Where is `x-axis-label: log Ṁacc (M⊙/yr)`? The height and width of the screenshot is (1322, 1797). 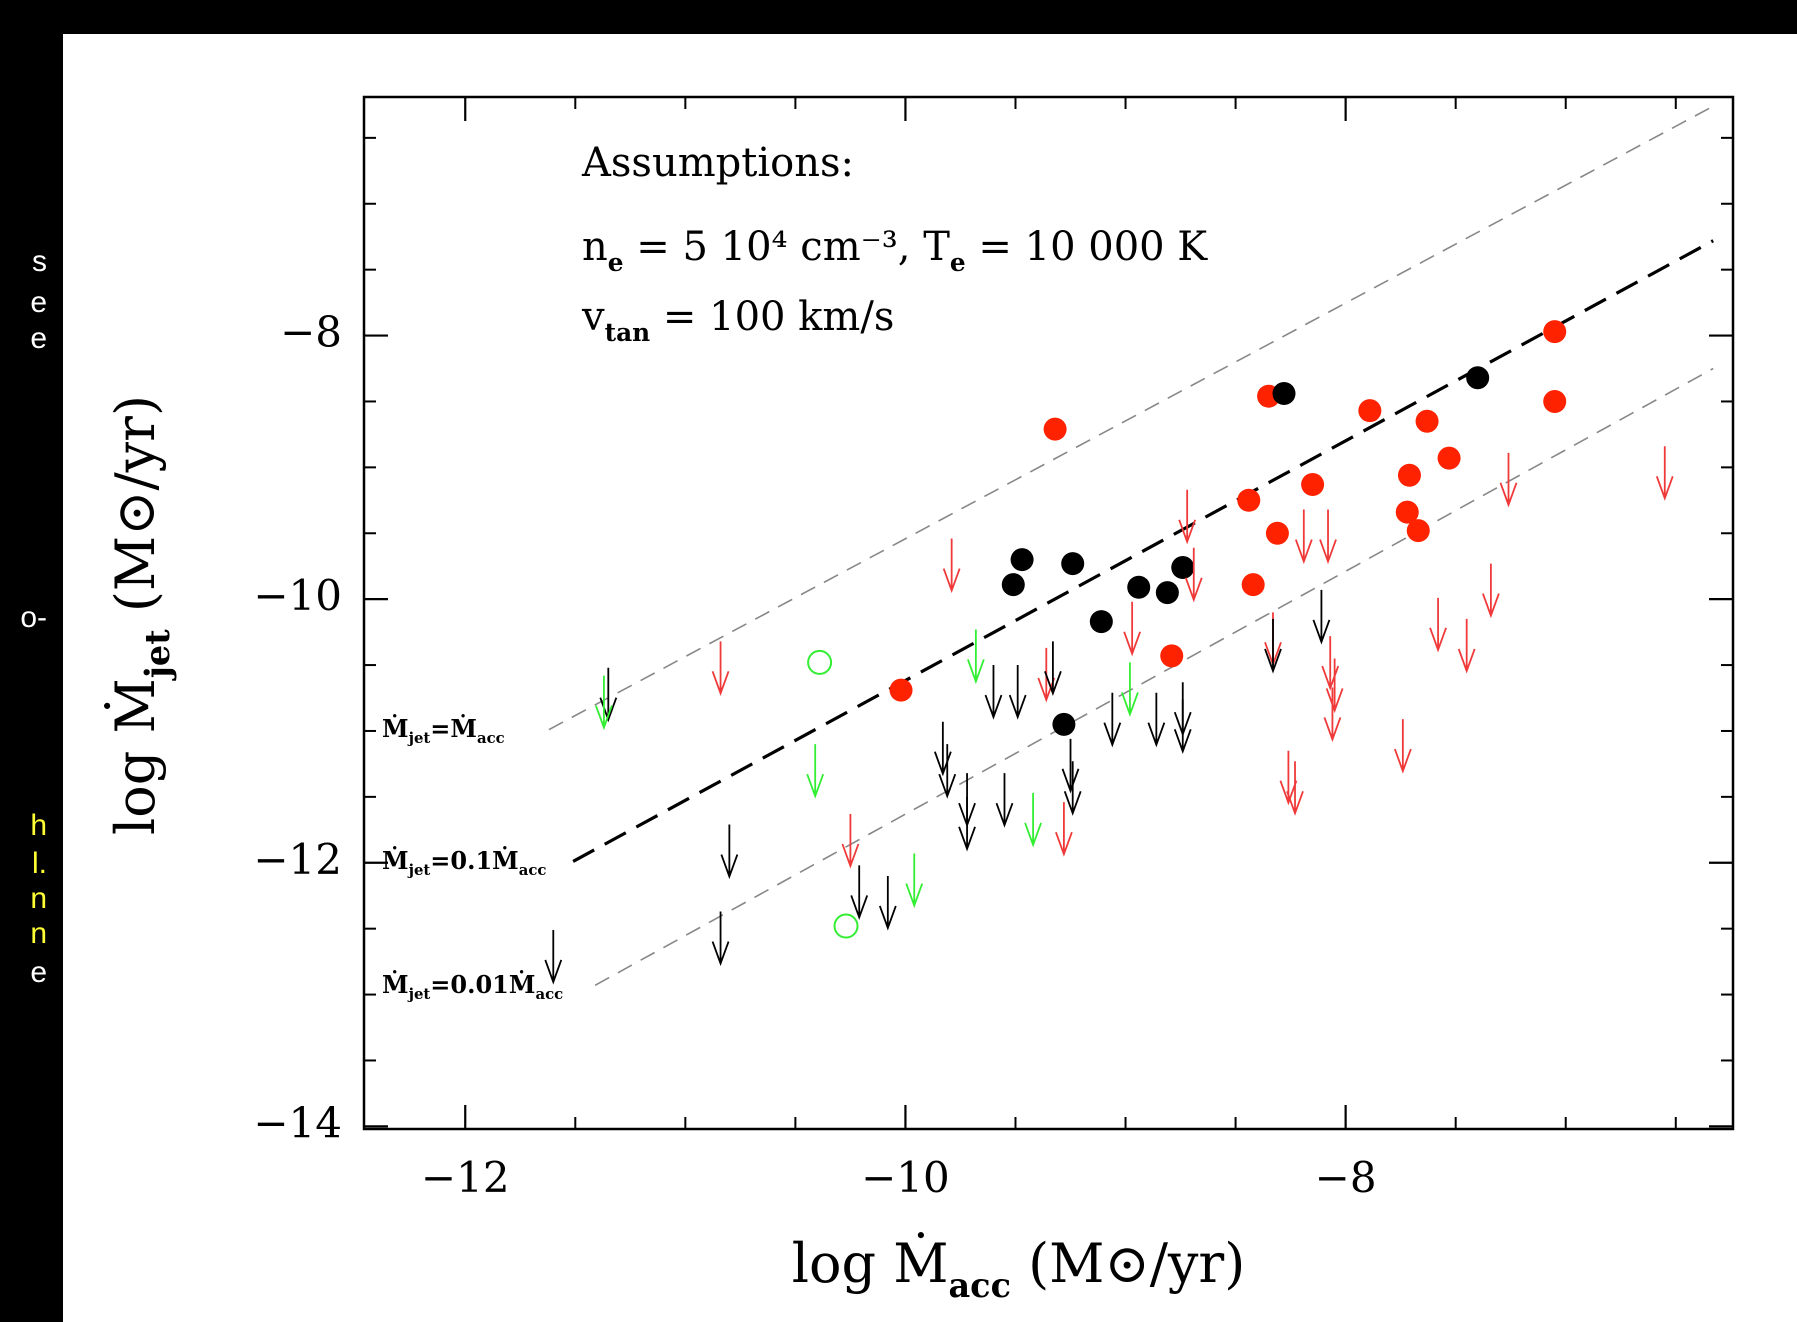
x-axis-label: log Ṁacc (M⊙/yr) is located at coordinates (1019, 1268).